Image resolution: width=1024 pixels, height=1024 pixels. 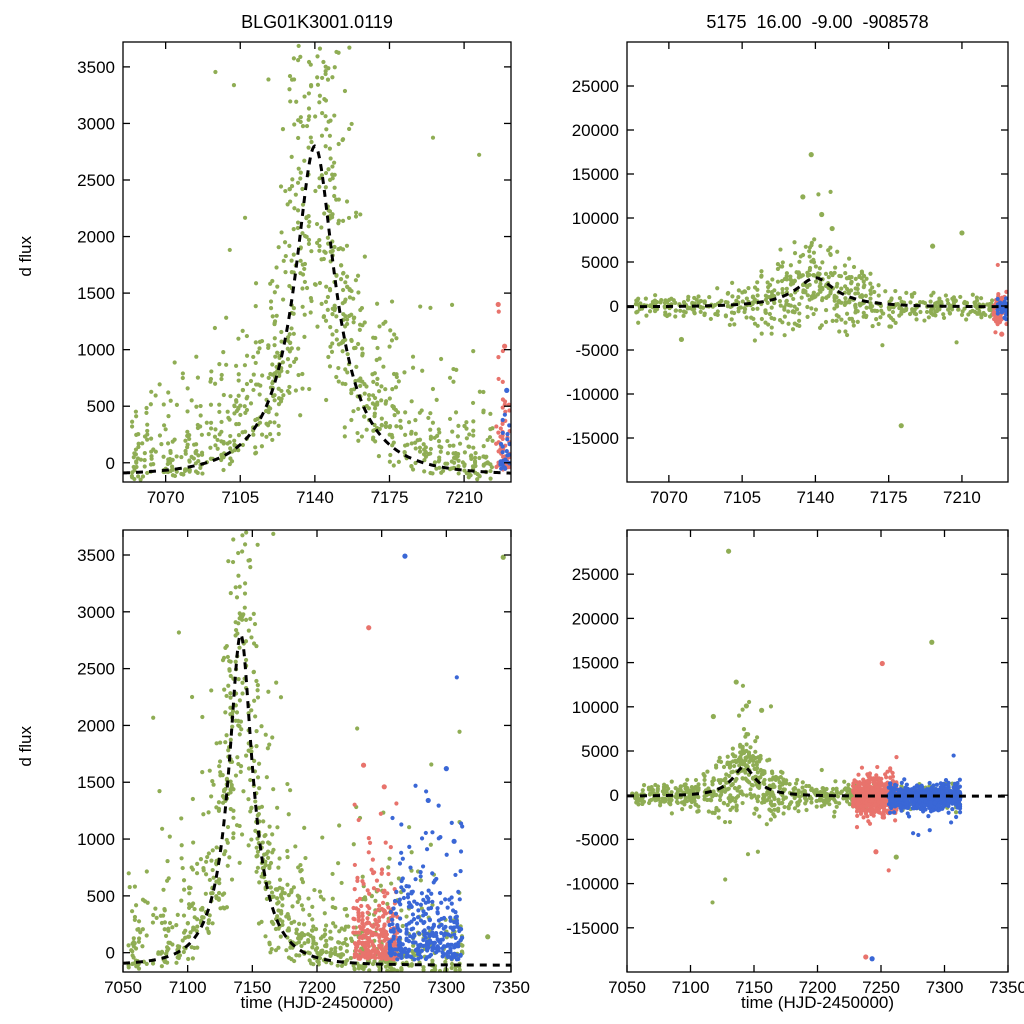 I want to click on y-axis-label-bottom: d flux, so click(x=25, y=746).